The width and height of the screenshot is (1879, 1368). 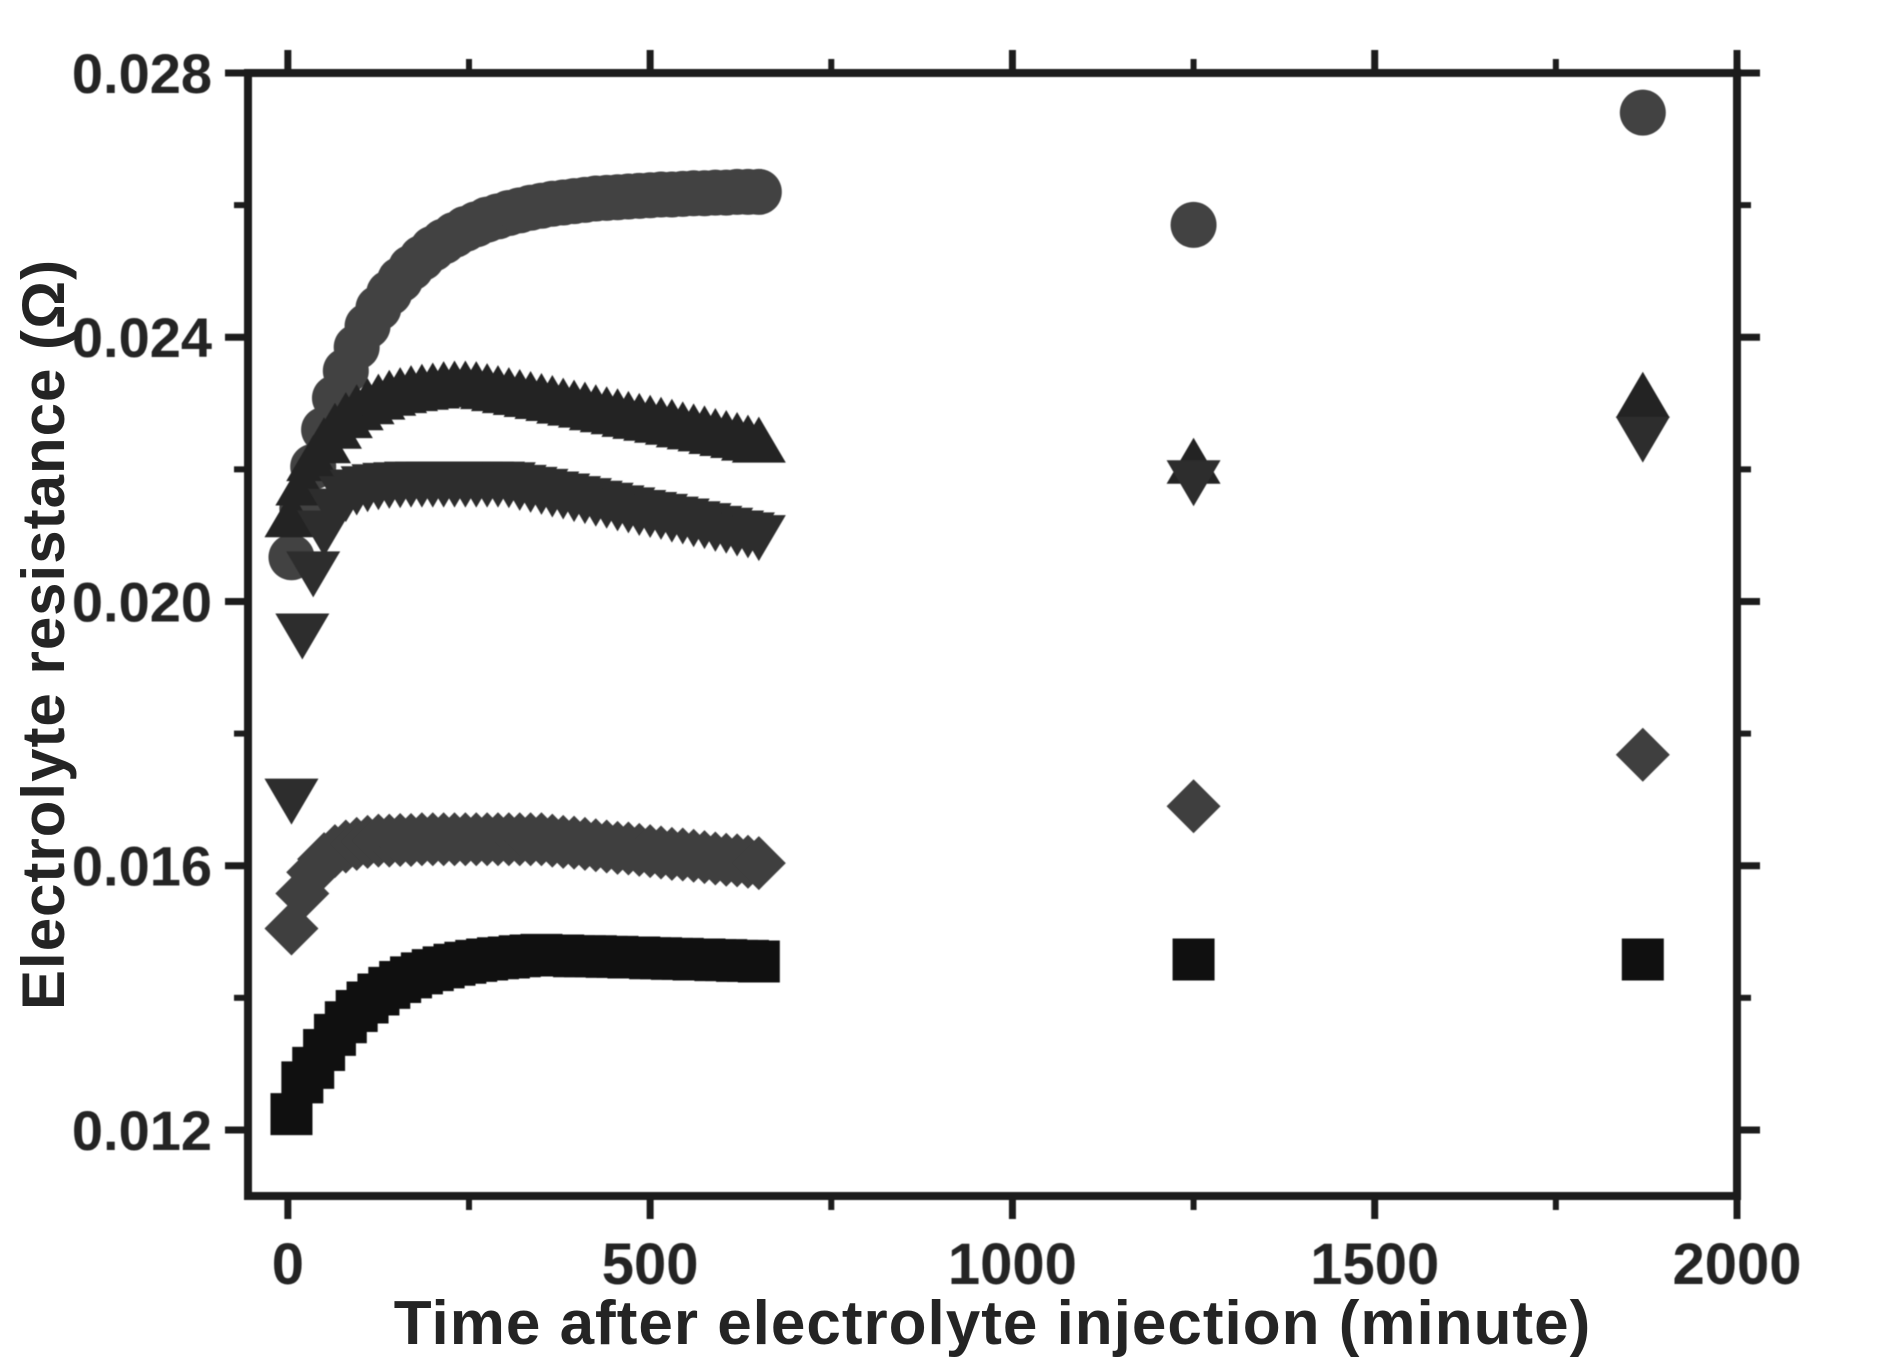 I want to click on series-up-triangles, so click(x=967, y=449).